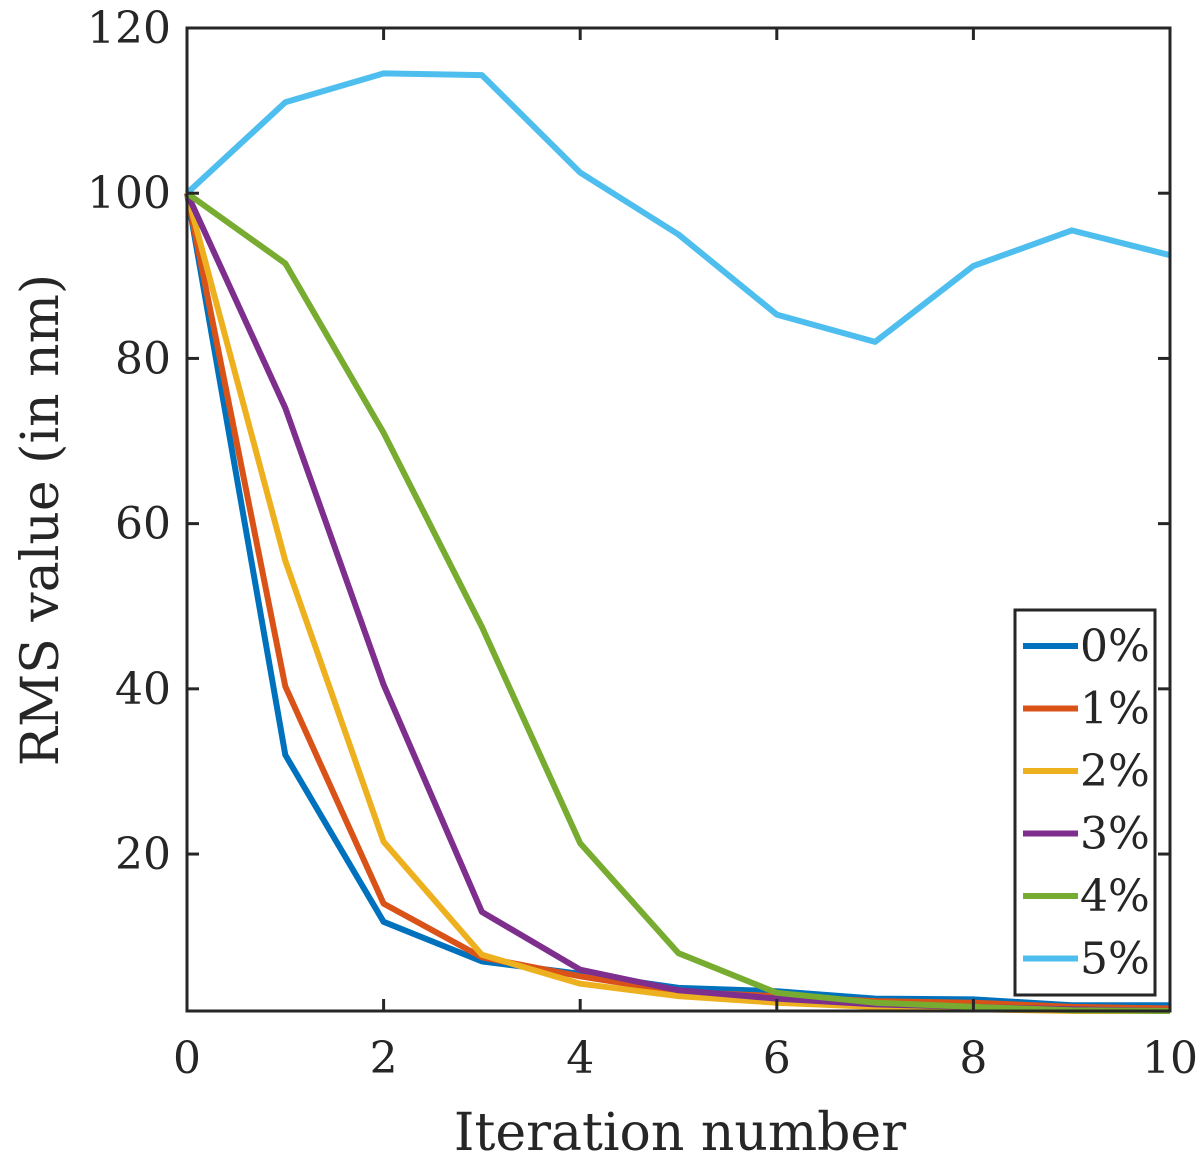 The image size is (1200, 1155). I want to click on x-axis-title: Iteration number, so click(680, 1129).